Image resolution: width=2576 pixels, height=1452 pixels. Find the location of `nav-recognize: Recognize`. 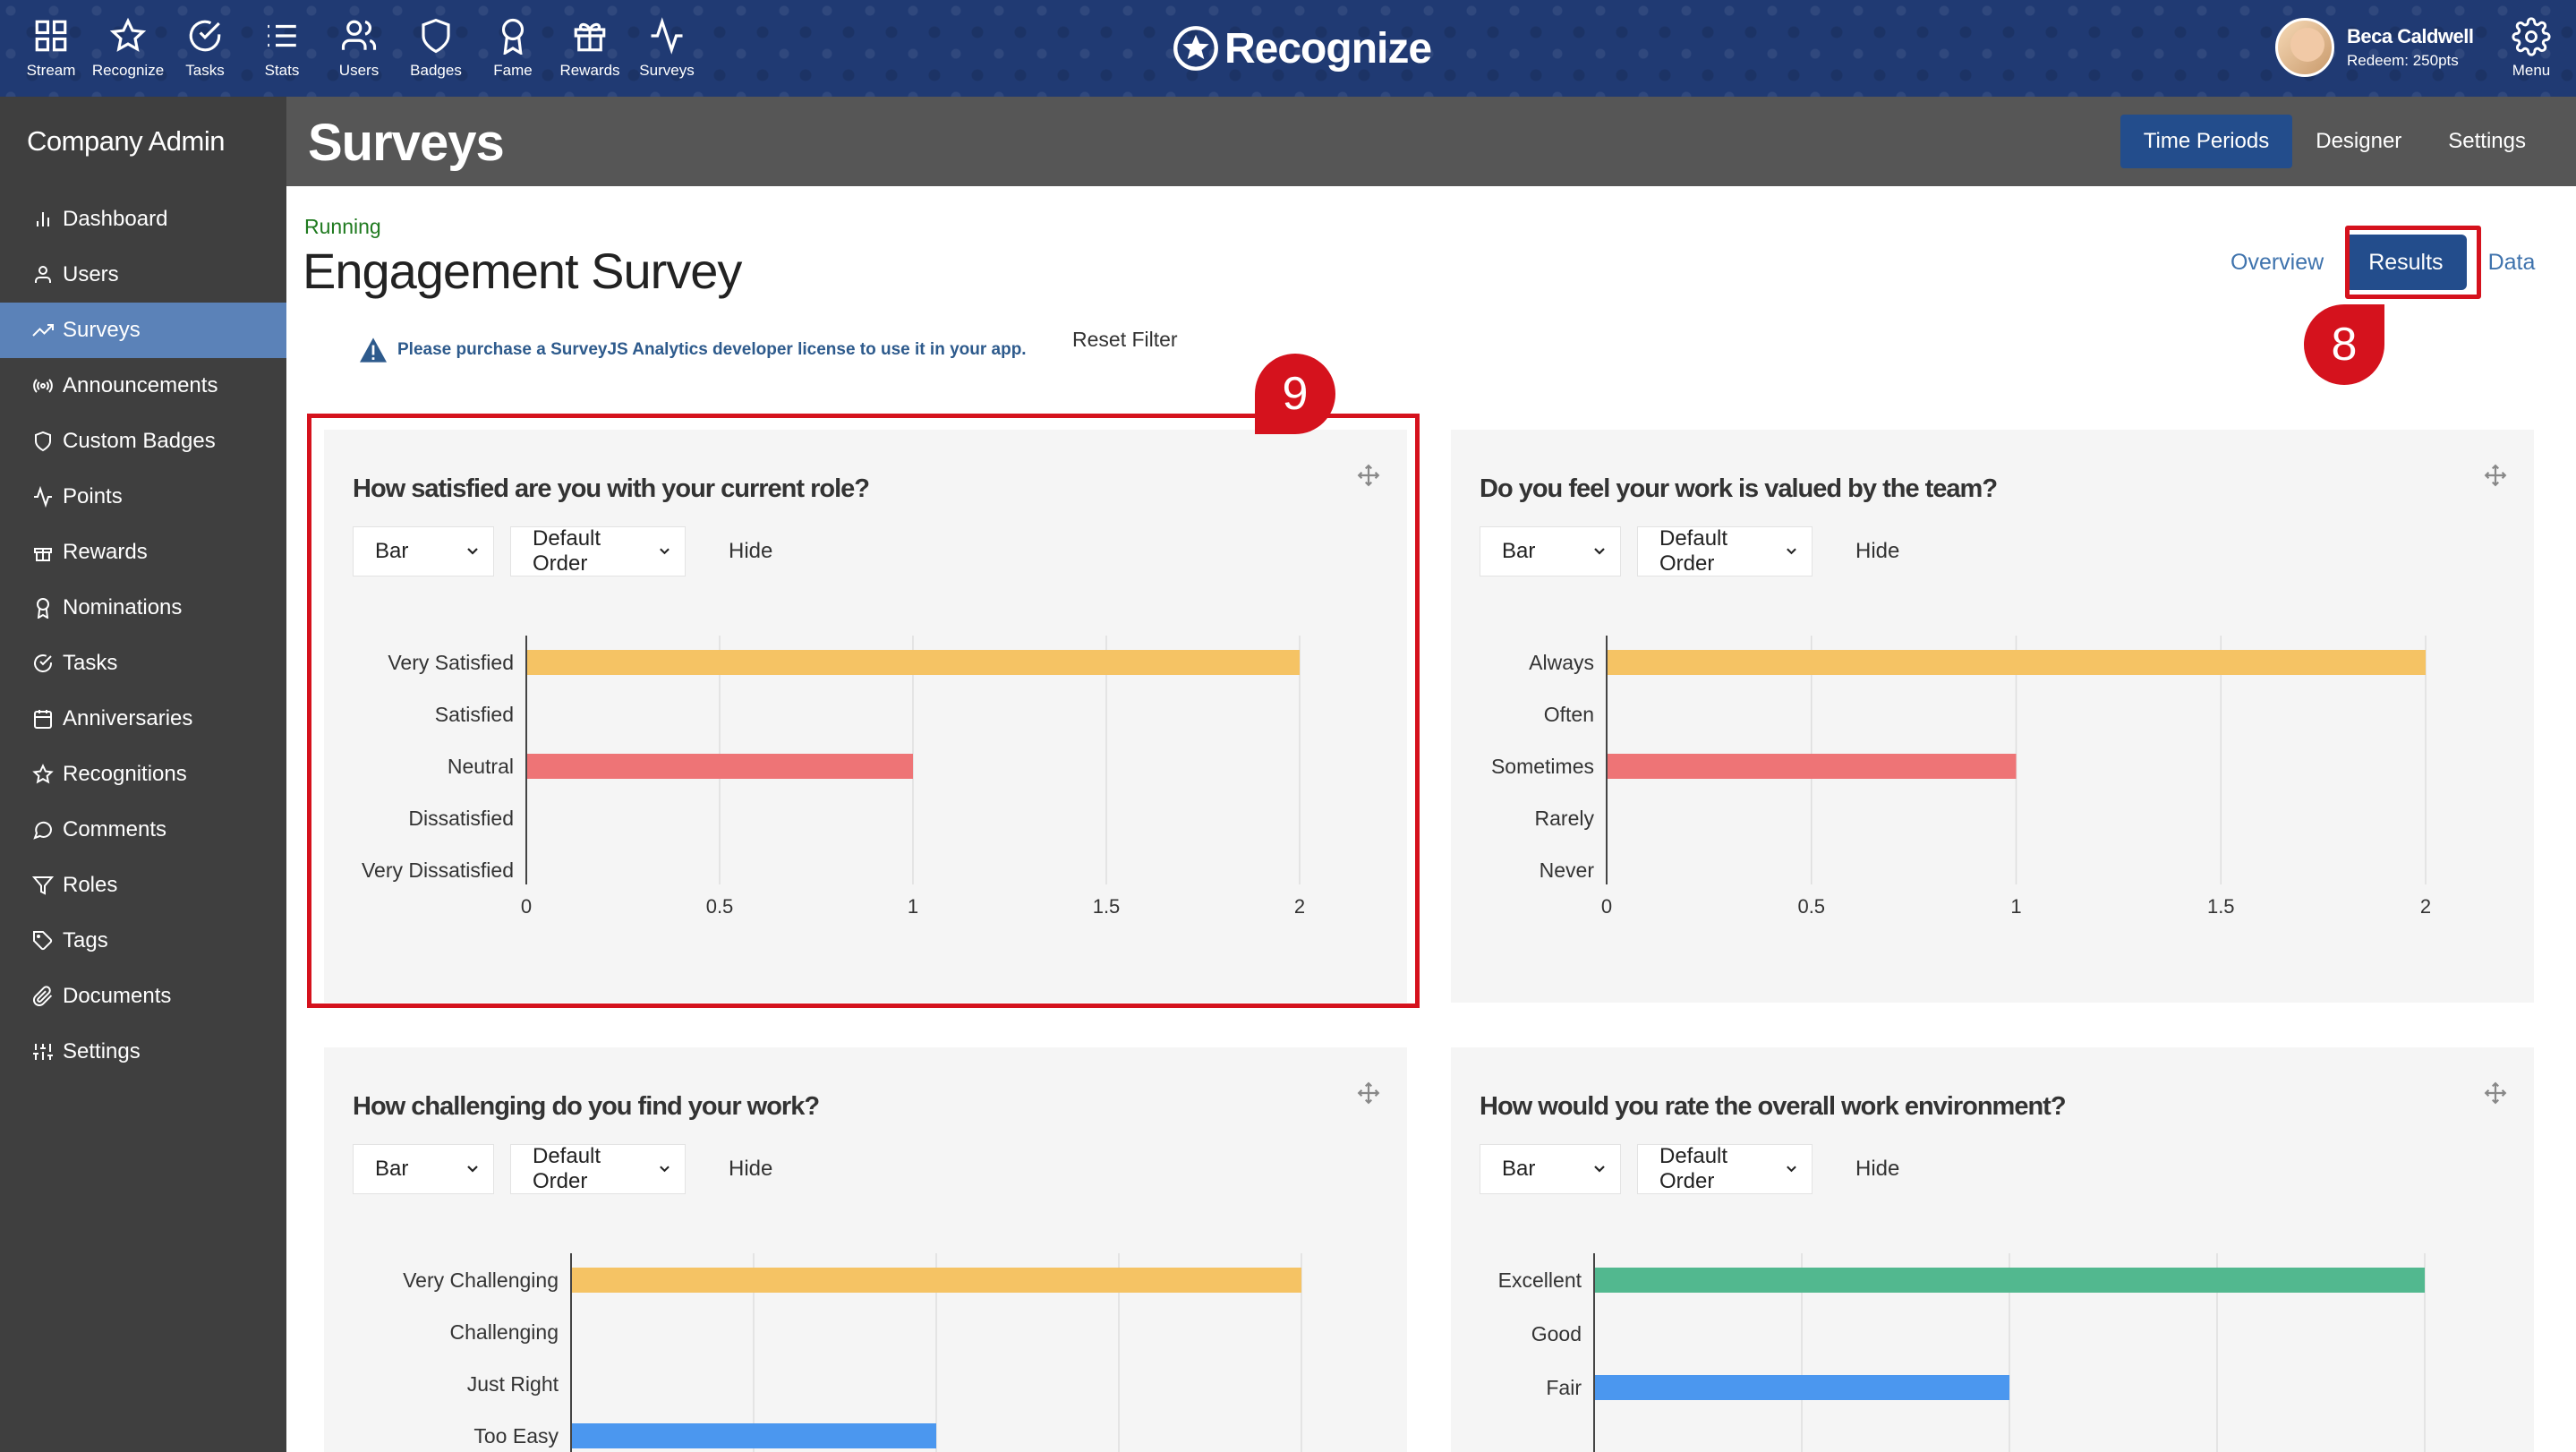

nav-recognize: Recognize is located at coordinates (128, 48).